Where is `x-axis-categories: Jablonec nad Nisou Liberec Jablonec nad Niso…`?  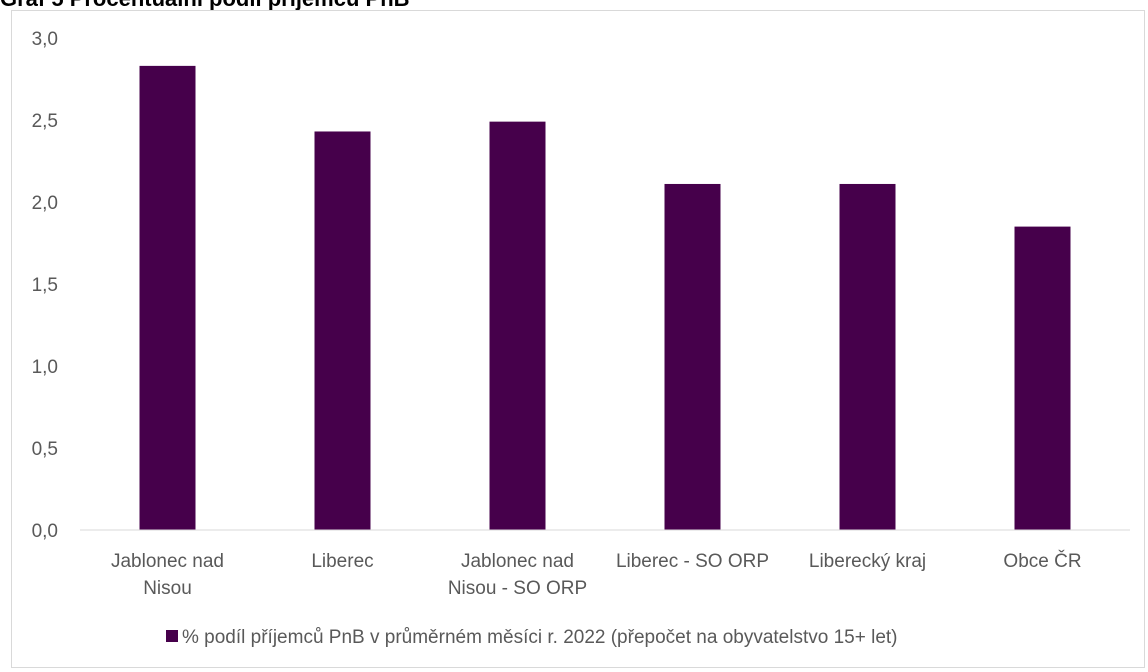 x-axis-categories: Jablonec nad Nisou Liberec Jablonec nad Niso… is located at coordinates (596, 574).